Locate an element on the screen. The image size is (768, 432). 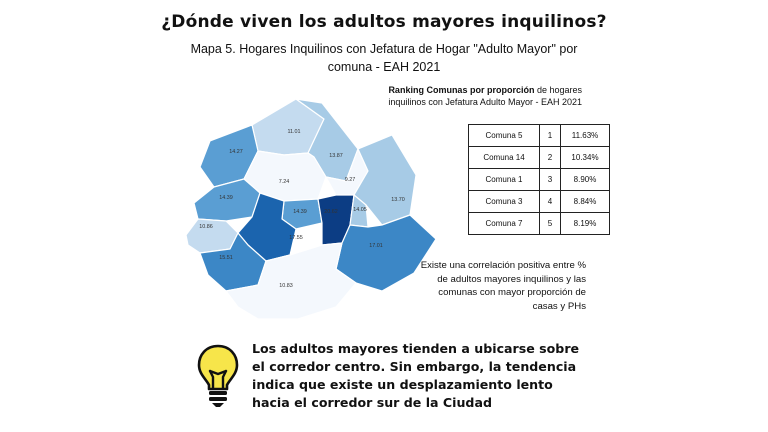
ranking-value: 8.84% is located at coordinates (585, 201).